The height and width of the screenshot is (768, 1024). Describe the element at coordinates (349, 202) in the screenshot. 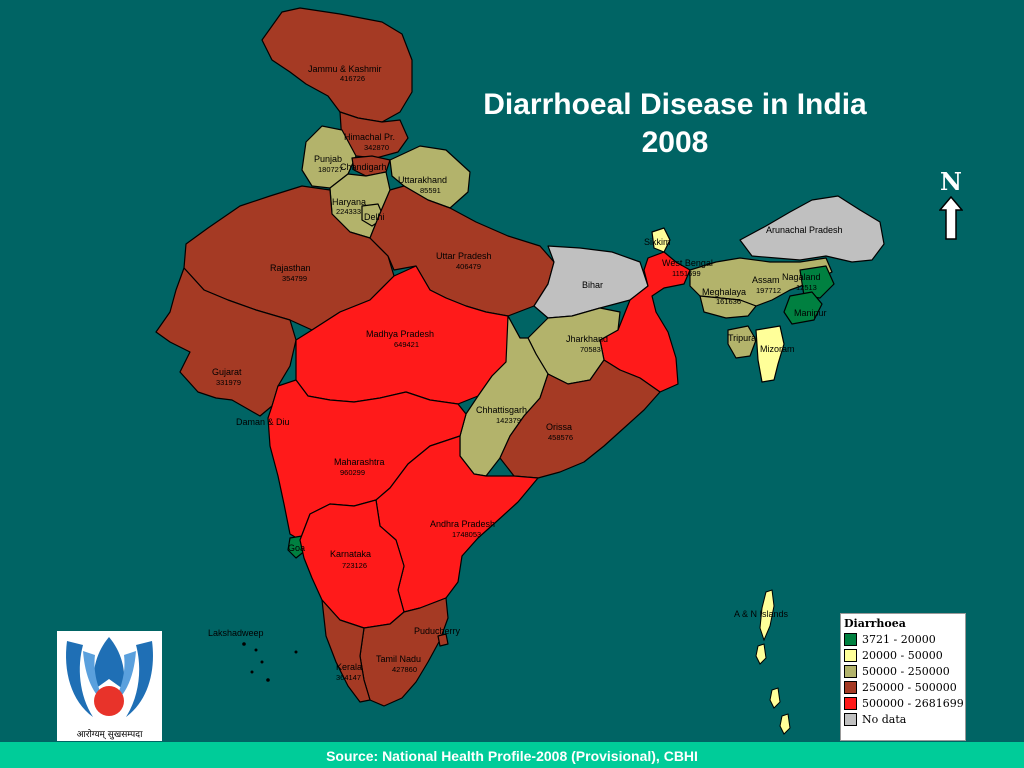

I see `label-haryana: Haryana` at that location.